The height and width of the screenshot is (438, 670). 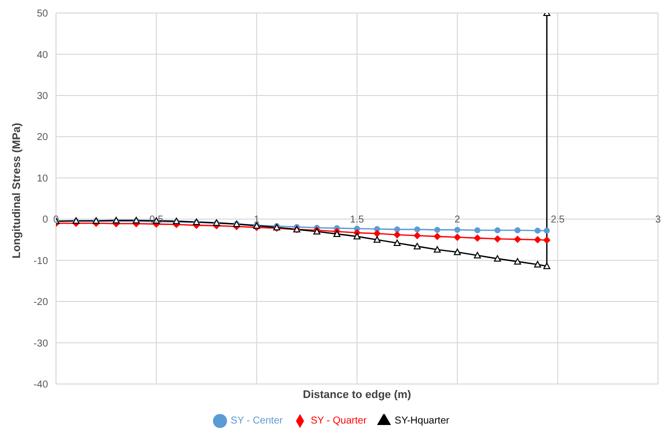 I want to click on x-tick-label: 2.5, so click(x=558, y=220).